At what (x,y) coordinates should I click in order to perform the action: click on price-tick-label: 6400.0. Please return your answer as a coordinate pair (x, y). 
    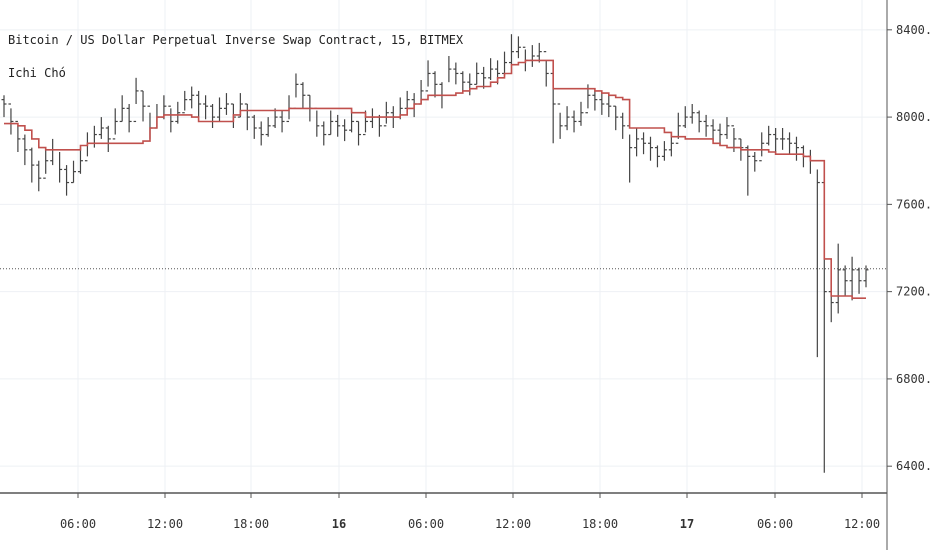
    Looking at the image, I should click on (914, 466).